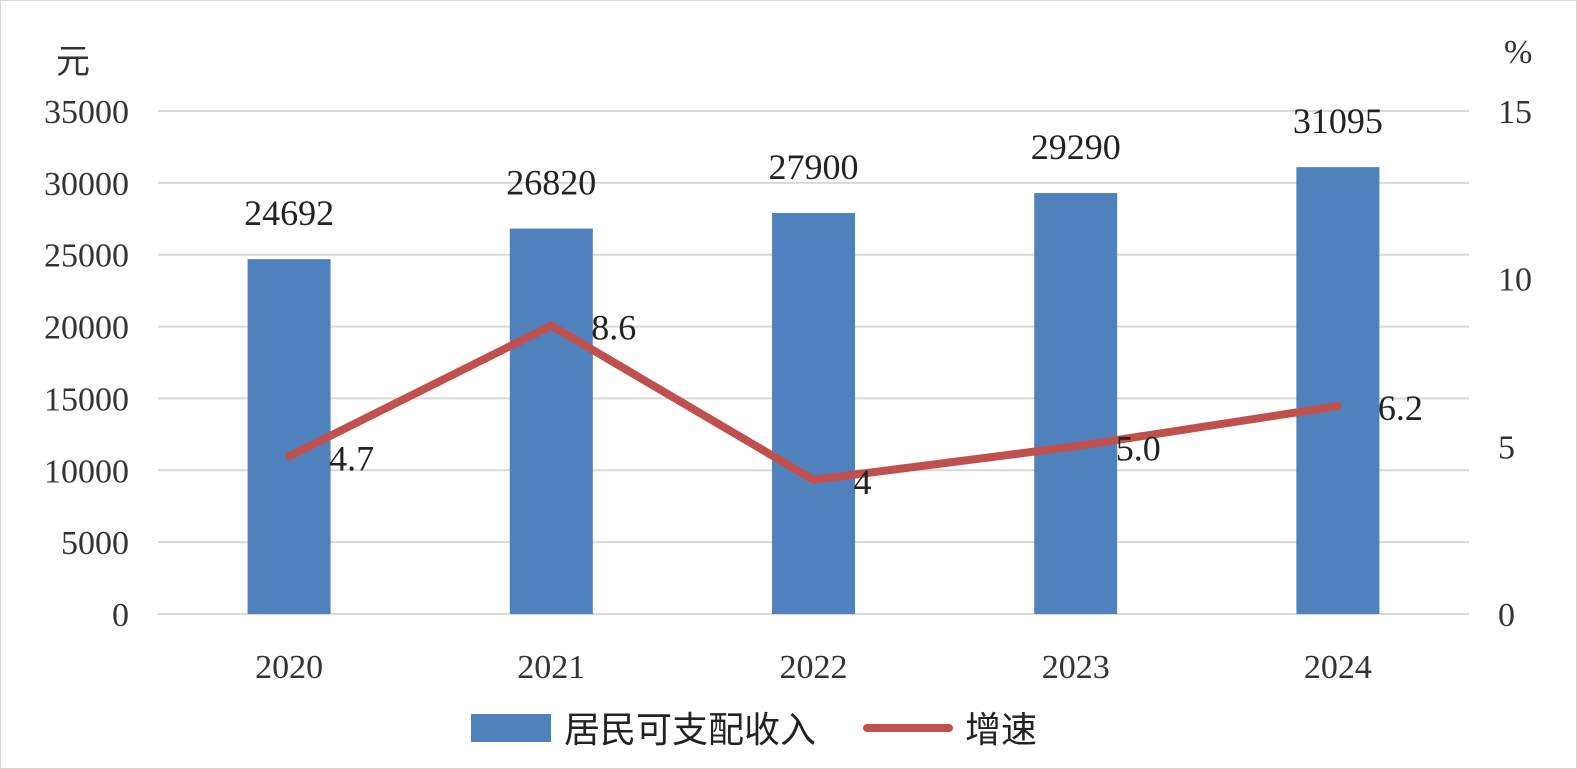 Image resolution: width=1577 pixels, height=769 pixels. What do you see at coordinates (289, 436) in the screenshot?
I see `bar-income-2020` at bounding box center [289, 436].